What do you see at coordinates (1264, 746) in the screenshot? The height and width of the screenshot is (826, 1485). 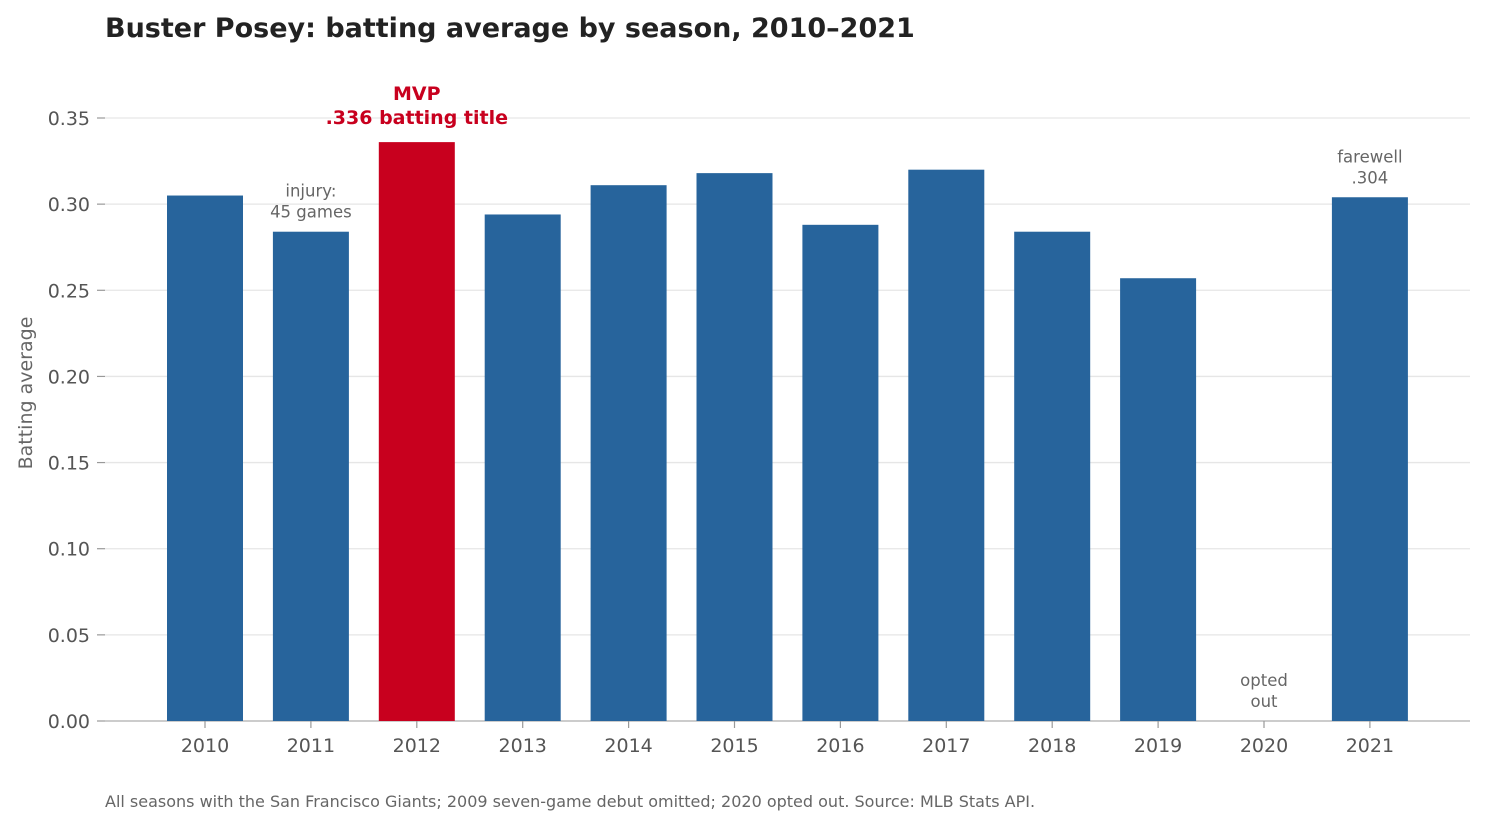 I see `x-tick-label: 2020` at bounding box center [1264, 746].